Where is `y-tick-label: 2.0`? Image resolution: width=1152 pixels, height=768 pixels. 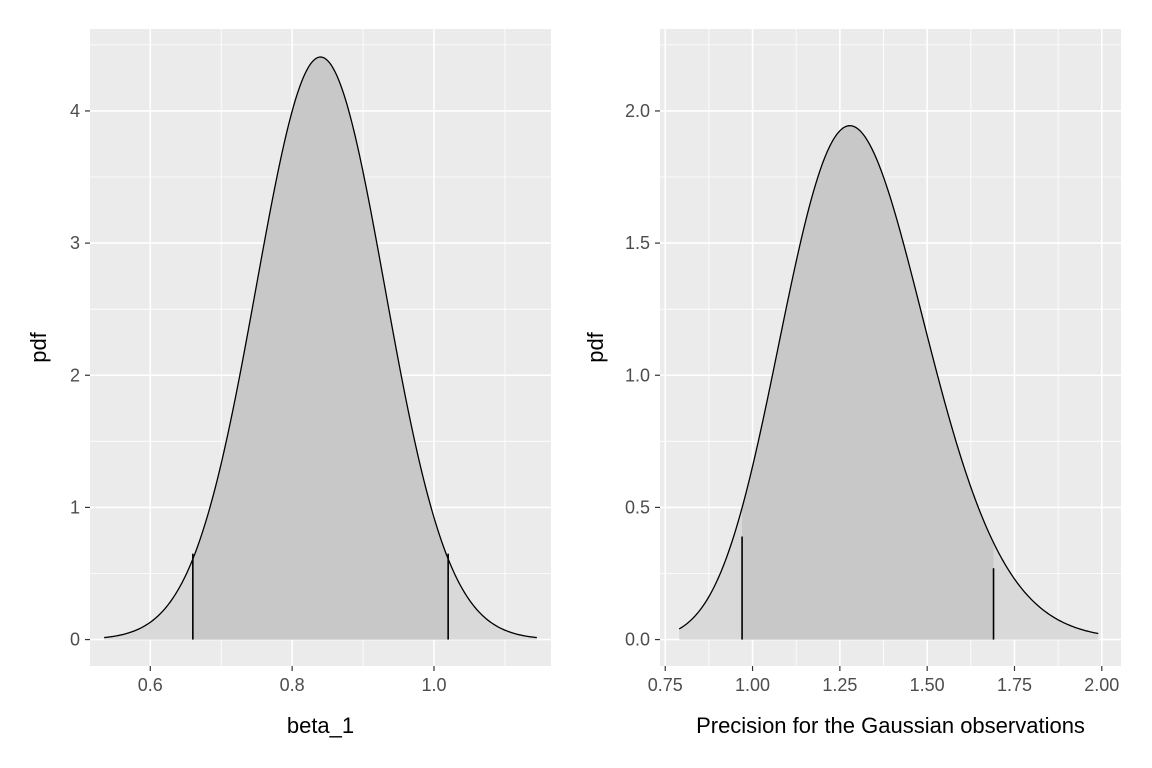
y-tick-label: 2.0 is located at coordinates (637, 111).